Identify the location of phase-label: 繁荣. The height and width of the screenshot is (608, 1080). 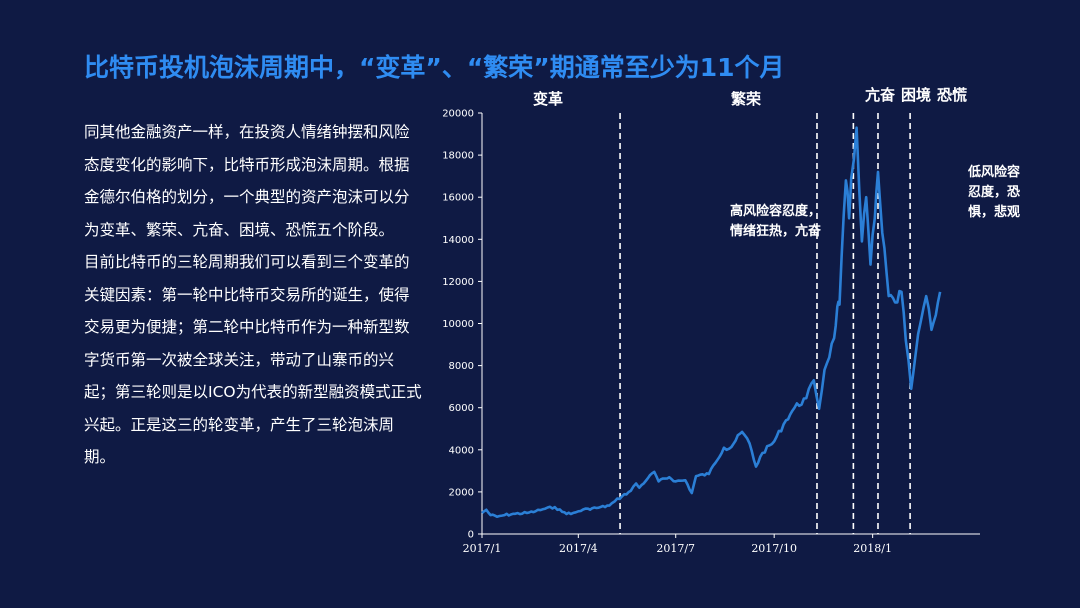
(746, 99).